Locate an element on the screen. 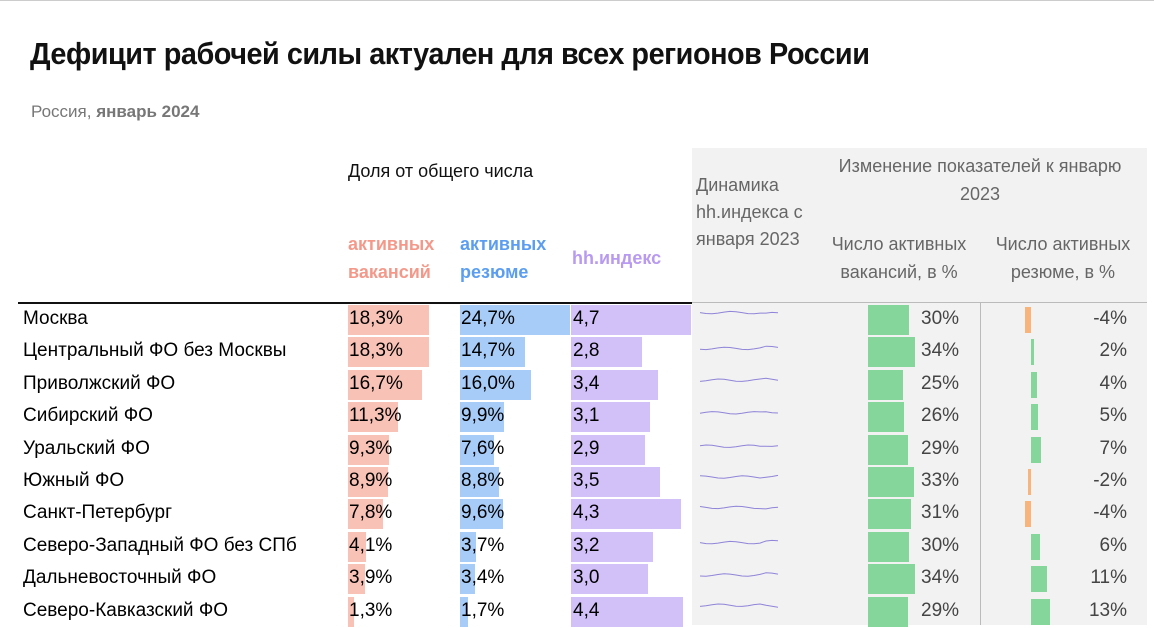 The width and height of the screenshot is (1154, 628). hh-index-value: 3,0 is located at coordinates (586, 578).